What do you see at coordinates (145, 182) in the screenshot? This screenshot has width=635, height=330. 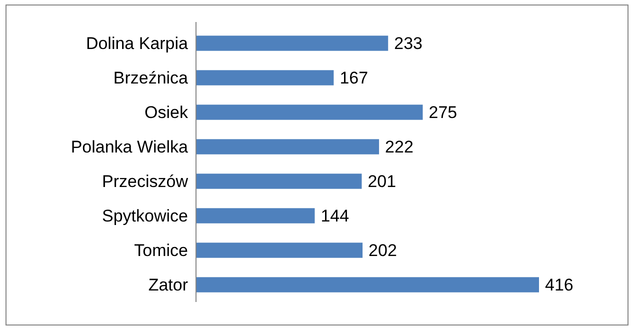 I see `y-tick-label: Przeciszów` at bounding box center [145, 182].